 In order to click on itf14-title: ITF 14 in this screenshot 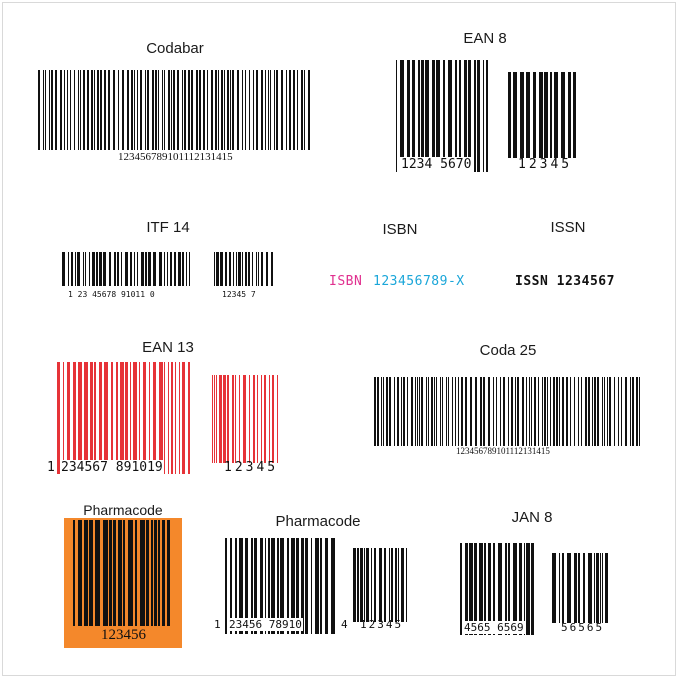, I will do `click(168, 227)`.